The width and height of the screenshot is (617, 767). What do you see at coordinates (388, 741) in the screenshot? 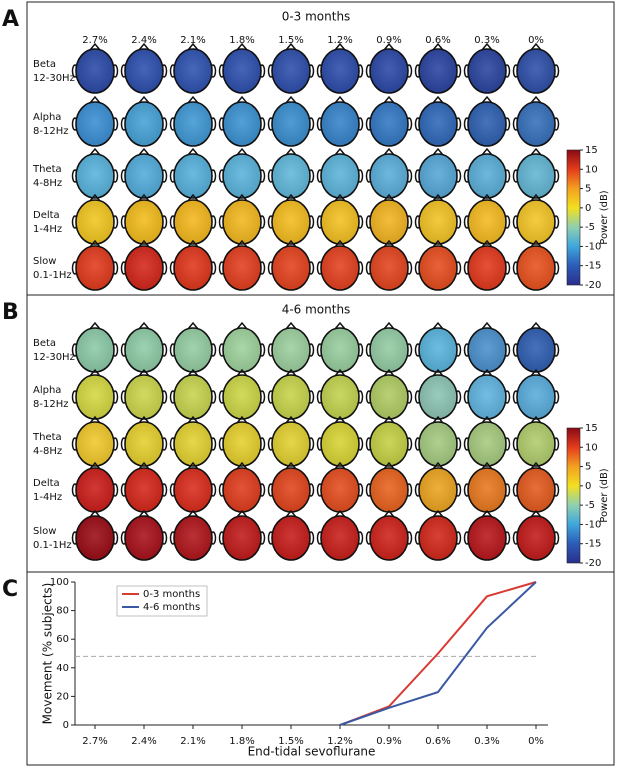
I see `x-tick-label: 0.9%` at bounding box center [388, 741].